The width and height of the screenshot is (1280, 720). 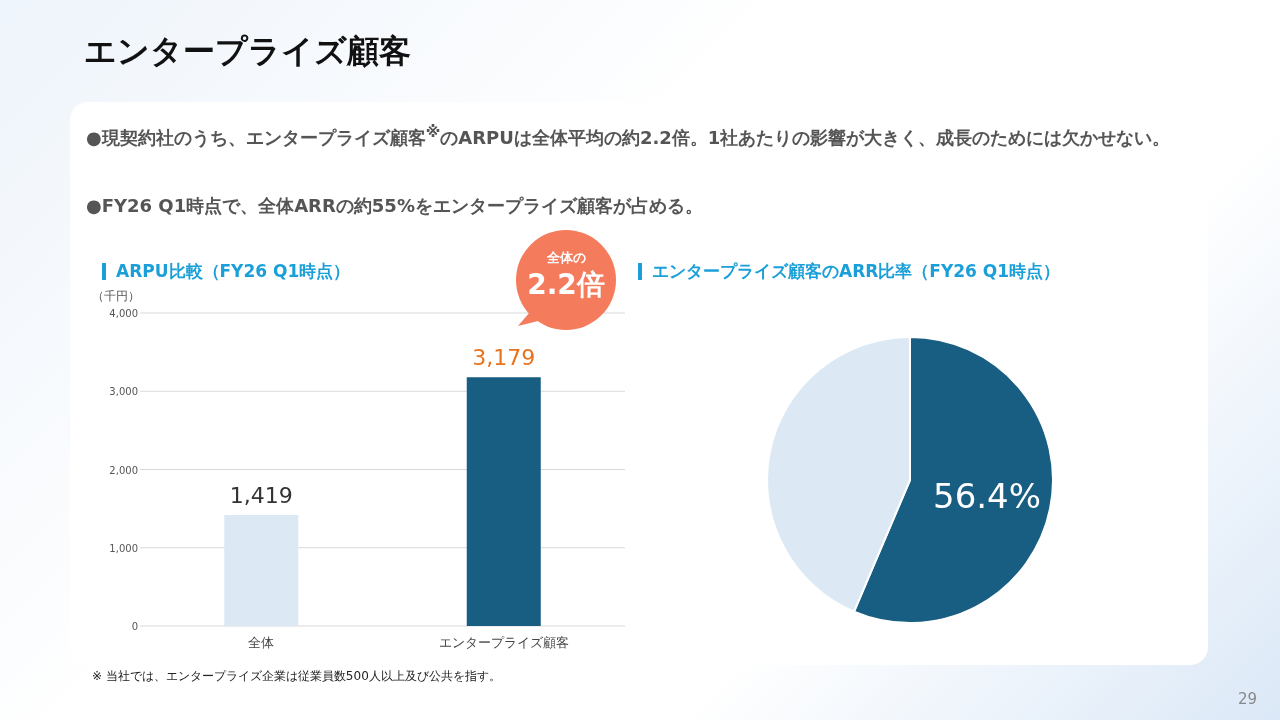 What do you see at coordinates (123, 392) in the screenshot?
I see `y-tick-label: 3,000` at bounding box center [123, 392].